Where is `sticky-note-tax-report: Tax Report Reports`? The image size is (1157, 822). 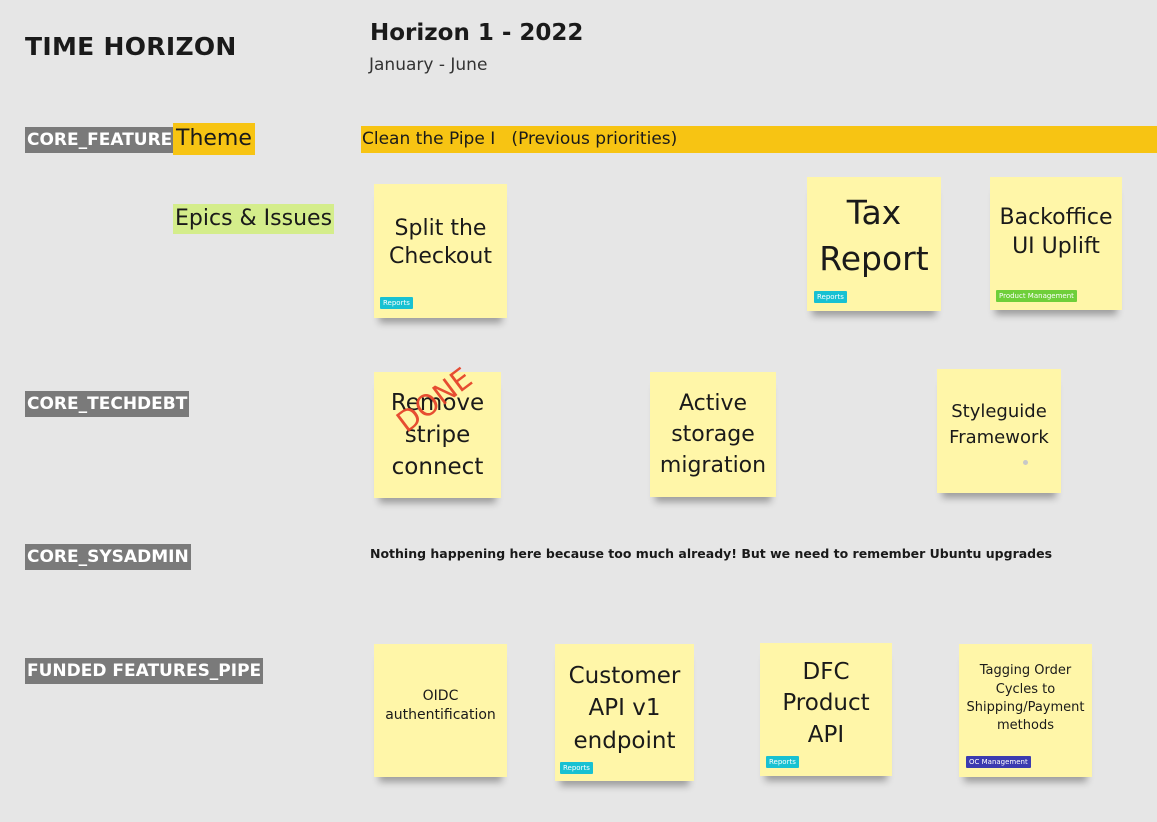 sticky-note-tax-report: Tax Report Reports is located at coordinates (874, 244).